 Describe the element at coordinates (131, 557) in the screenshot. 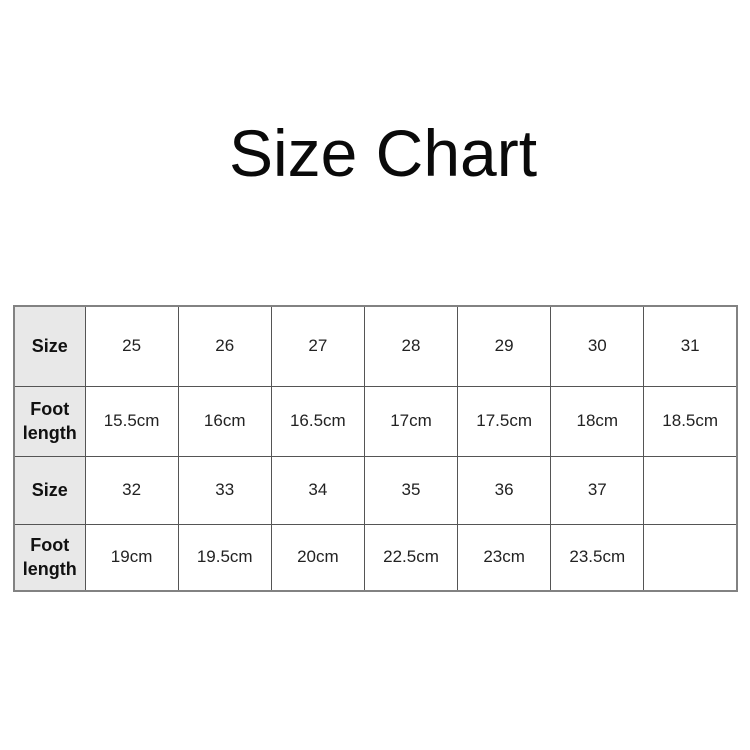

I see `table-cell-foot-length: 19cm` at that location.